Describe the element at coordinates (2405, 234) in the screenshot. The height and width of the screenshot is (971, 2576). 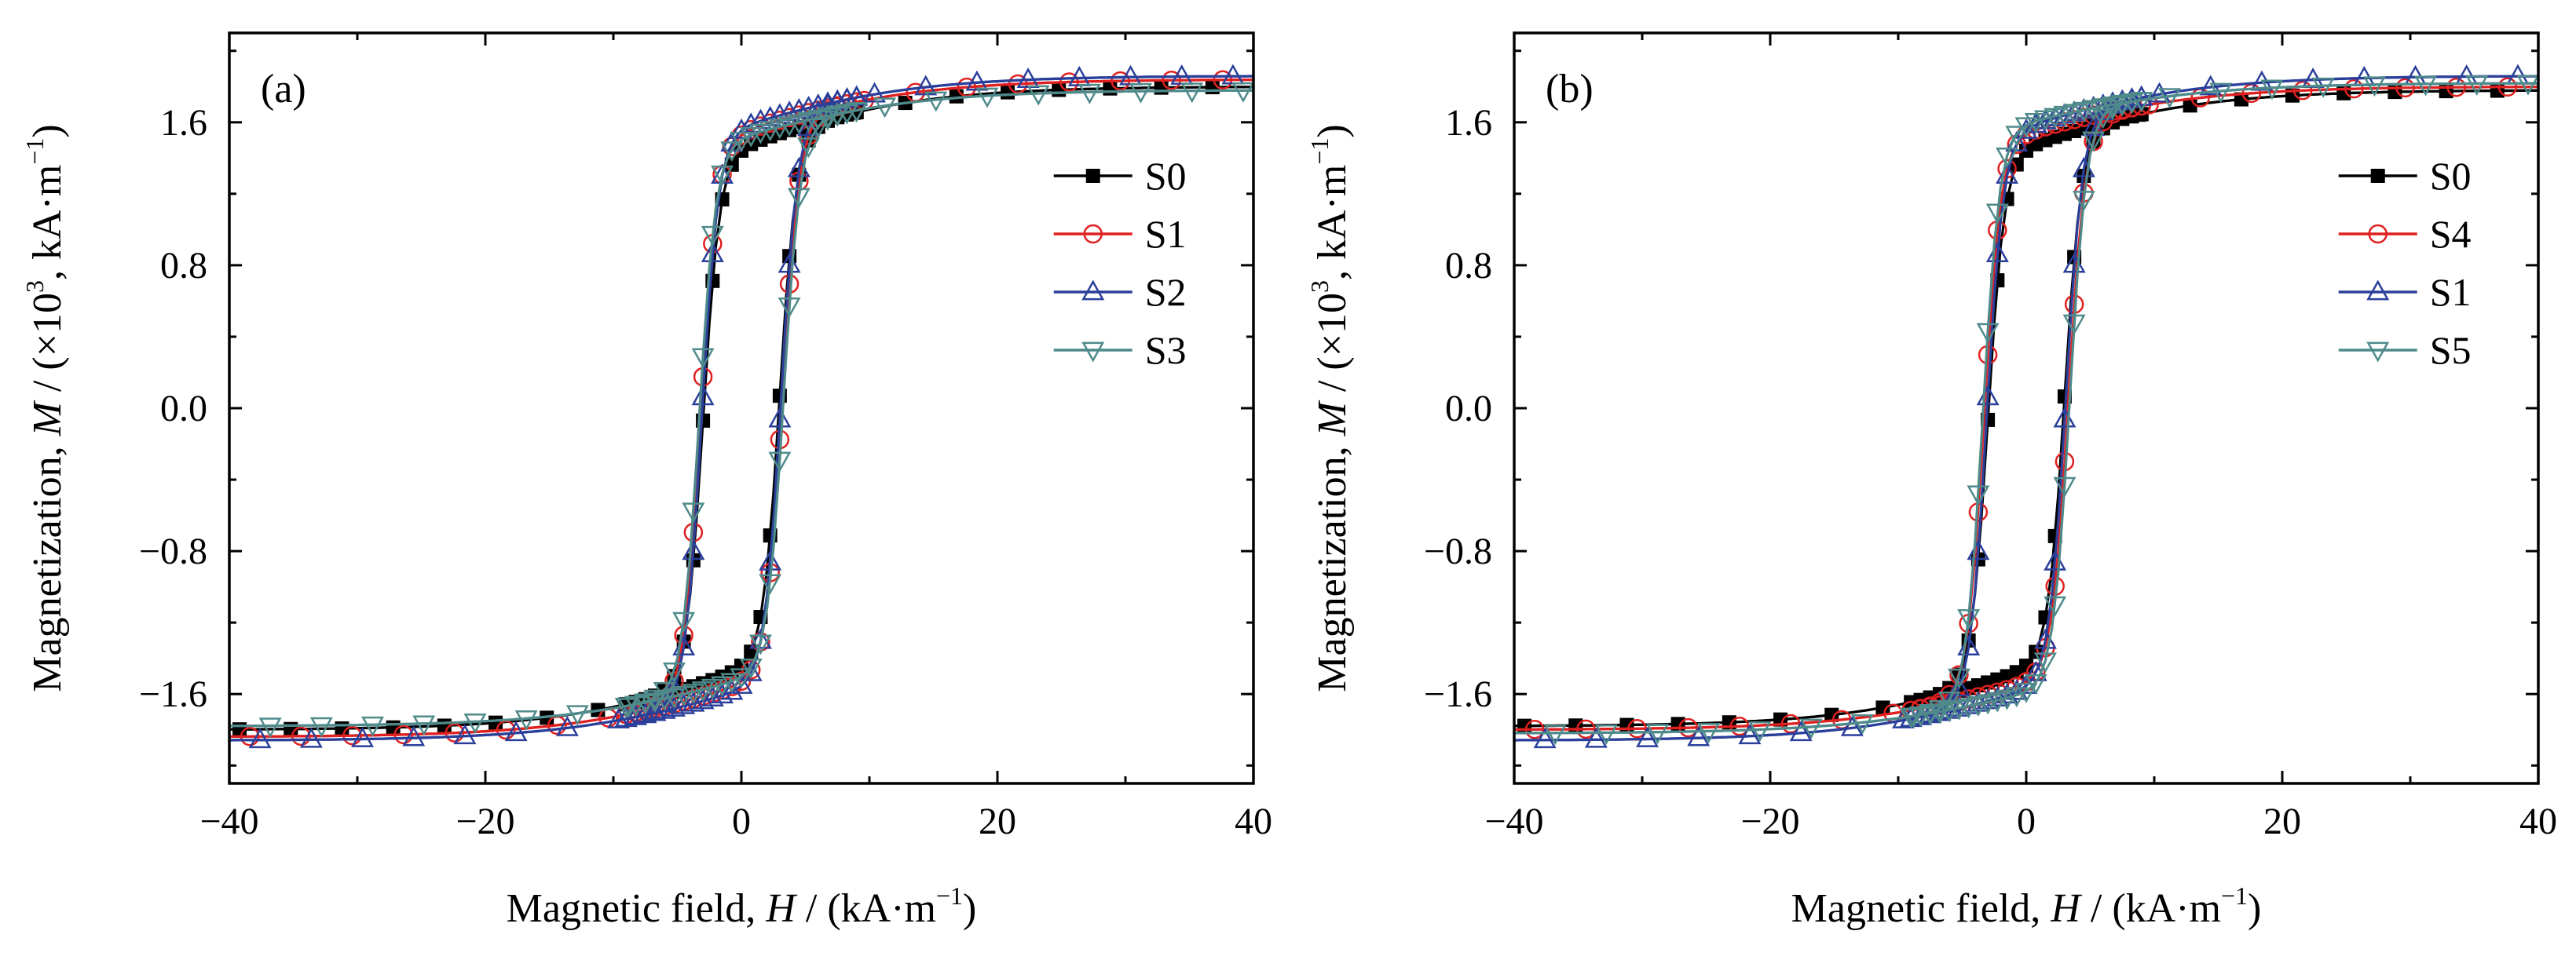
I see `legend-item-s4: S4` at that location.